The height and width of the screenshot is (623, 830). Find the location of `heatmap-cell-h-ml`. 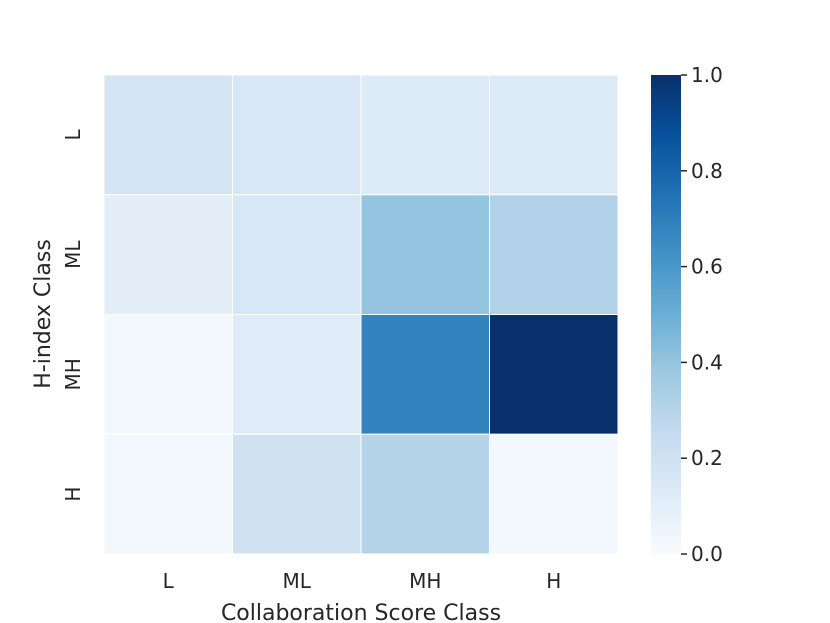

heatmap-cell-h-ml is located at coordinates (297, 494).